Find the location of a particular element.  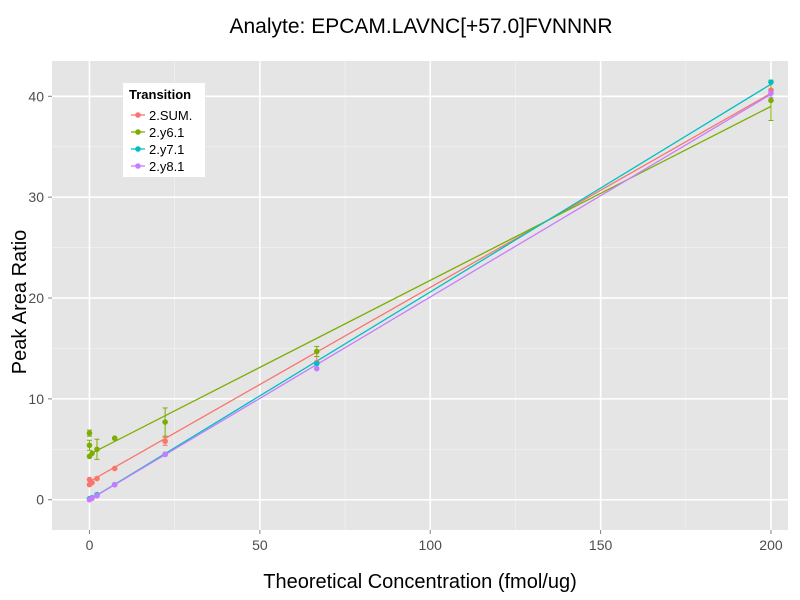

legend-items: 2.SUM. 2.y6.1 2.y7.1 2.y8.1 is located at coordinates (161, 141).